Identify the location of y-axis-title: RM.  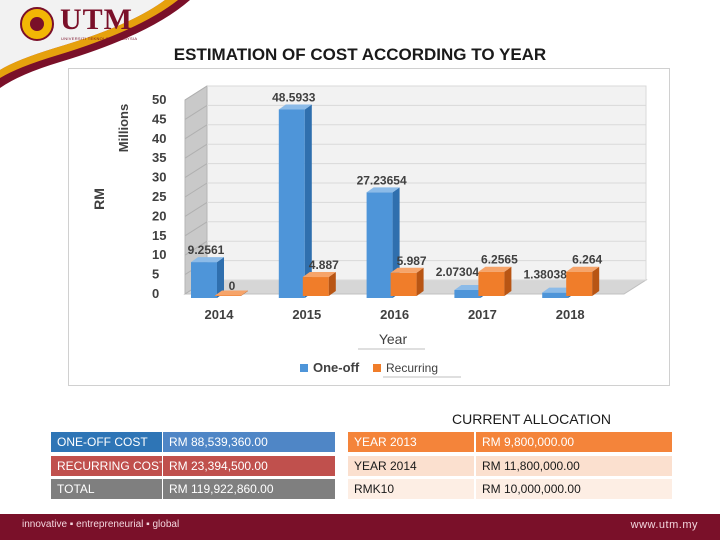
(99, 199).